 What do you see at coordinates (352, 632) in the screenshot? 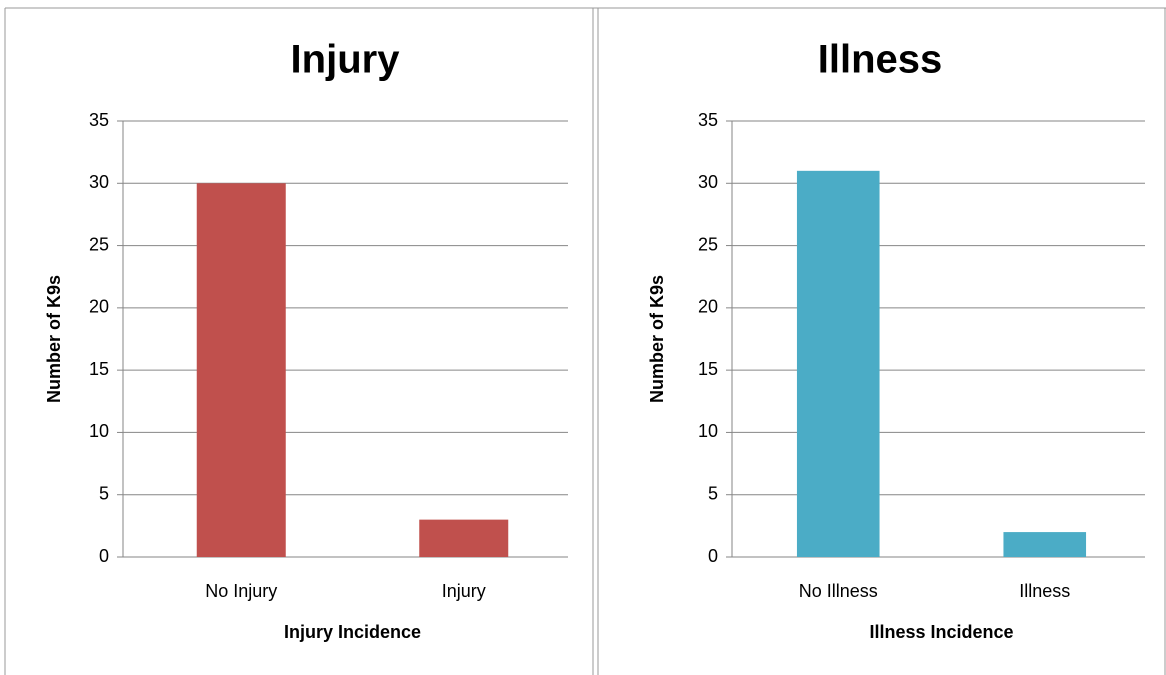
I see `x-axis-label: Injury Incidence` at bounding box center [352, 632].